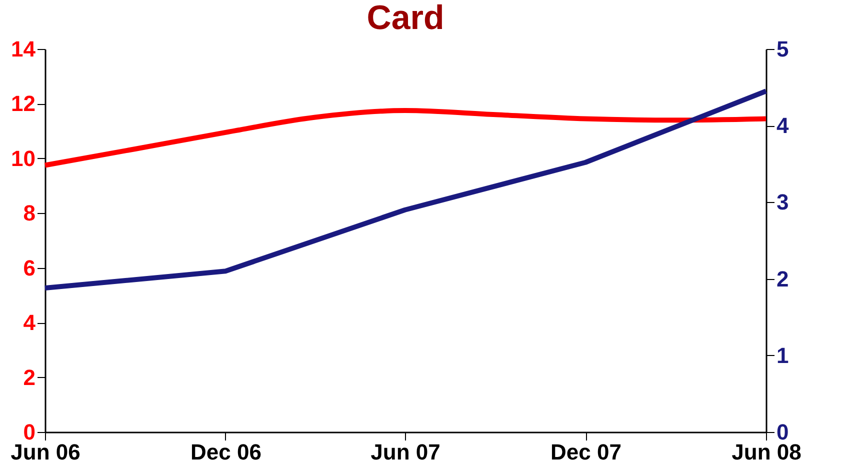  Describe the element at coordinates (586, 452) in the screenshot. I see `x-tick-label: Dec 07` at that location.